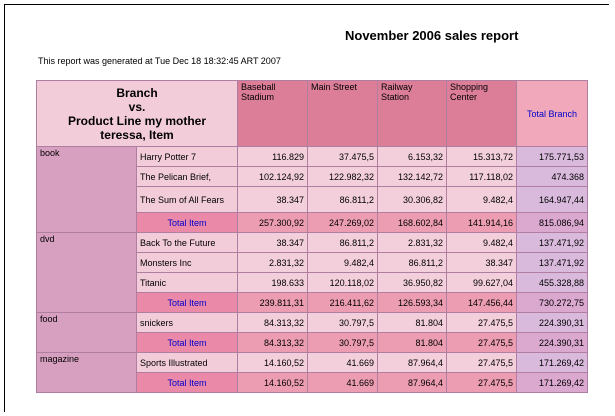  Describe the element at coordinates (412, 176) in the screenshot. I see `value-cell: 132.142,72` at that location.